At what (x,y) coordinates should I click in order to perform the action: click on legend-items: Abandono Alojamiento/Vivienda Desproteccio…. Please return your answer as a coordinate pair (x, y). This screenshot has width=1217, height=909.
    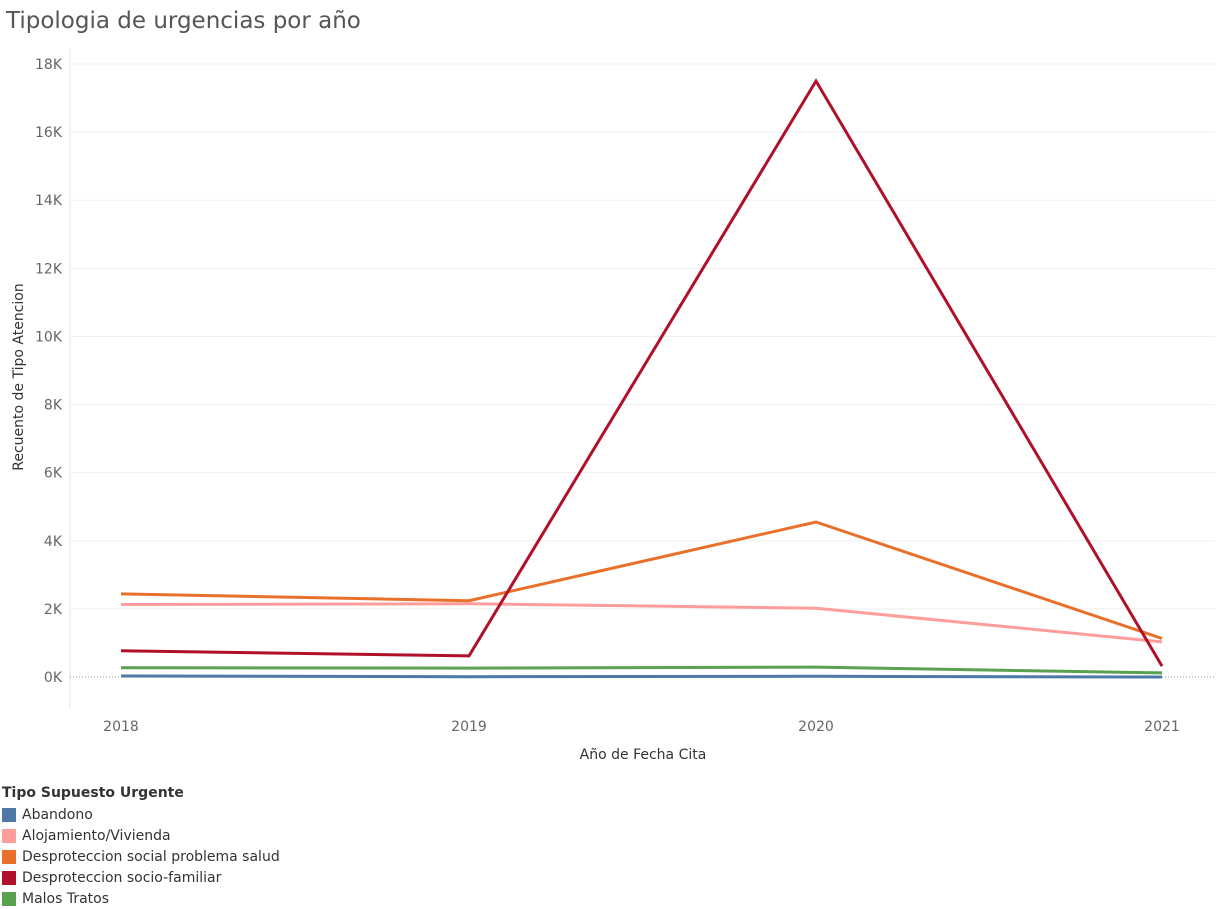
    Looking at the image, I should click on (141, 856).